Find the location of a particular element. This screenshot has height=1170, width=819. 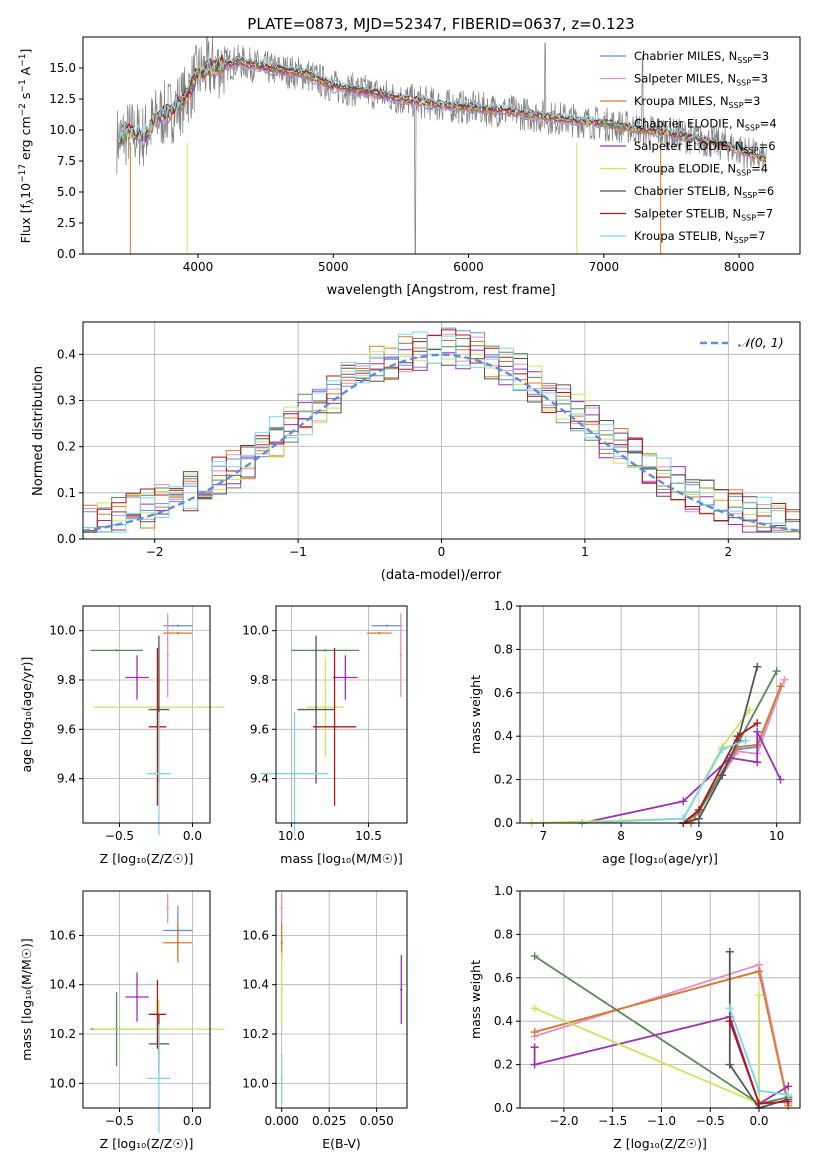

mass_vs_ebv-xtick-label: 0.000 is located at coordinates (282, 1121).